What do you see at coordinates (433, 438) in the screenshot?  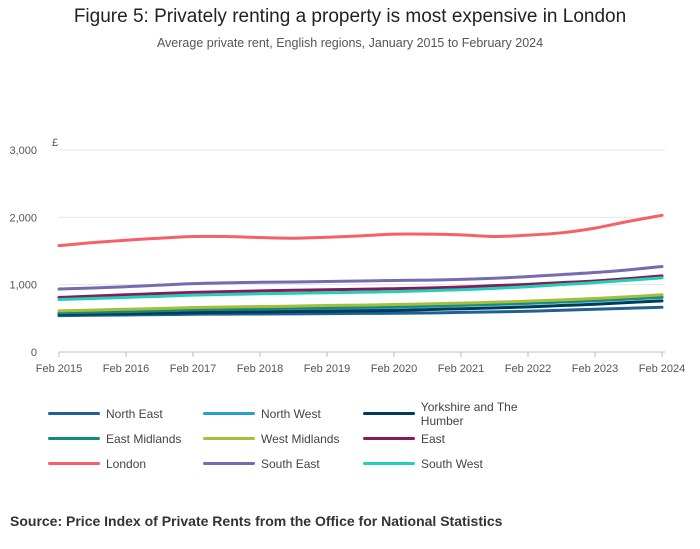 I see `legend-label: East` at bounding box center [433, 438].